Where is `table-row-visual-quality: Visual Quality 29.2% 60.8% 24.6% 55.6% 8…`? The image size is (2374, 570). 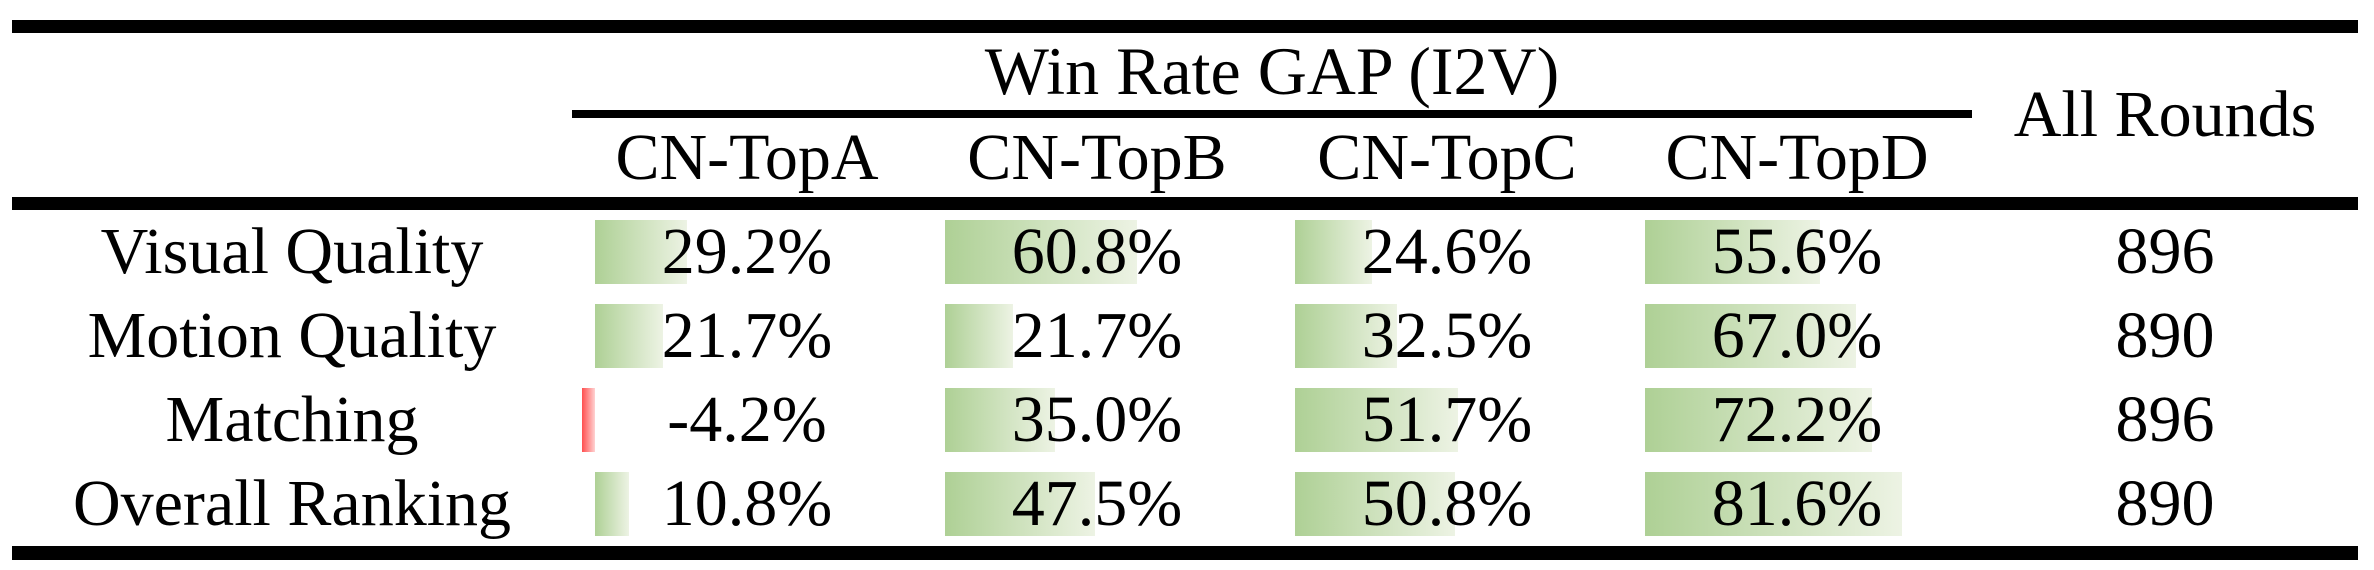 table-row-visual-quality: Visual Quality 29.2% 60.8% 24.6% 55.6% 8… is located at coordinates (1185, 252).